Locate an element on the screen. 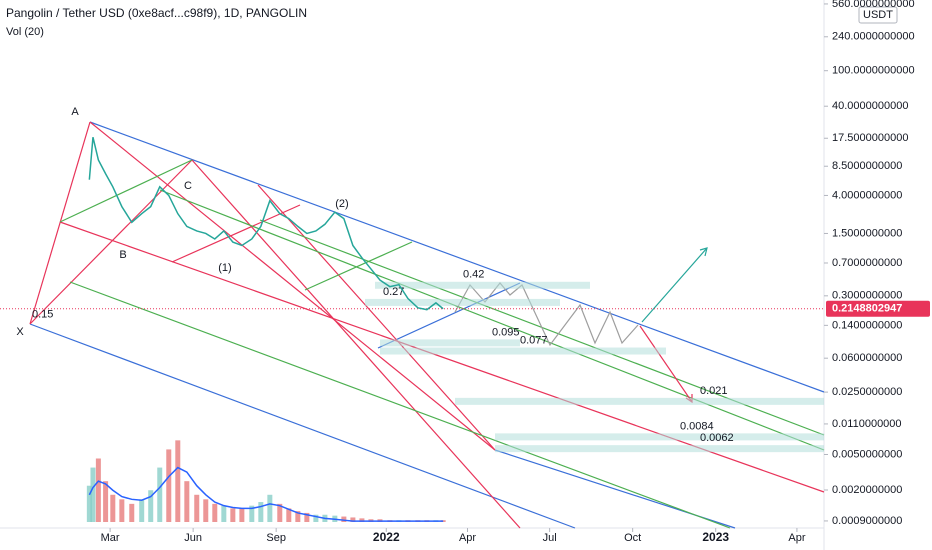 The image size is (932, 550). y-tick-label: 0.0050000000 is located at coordinates (867, 454).